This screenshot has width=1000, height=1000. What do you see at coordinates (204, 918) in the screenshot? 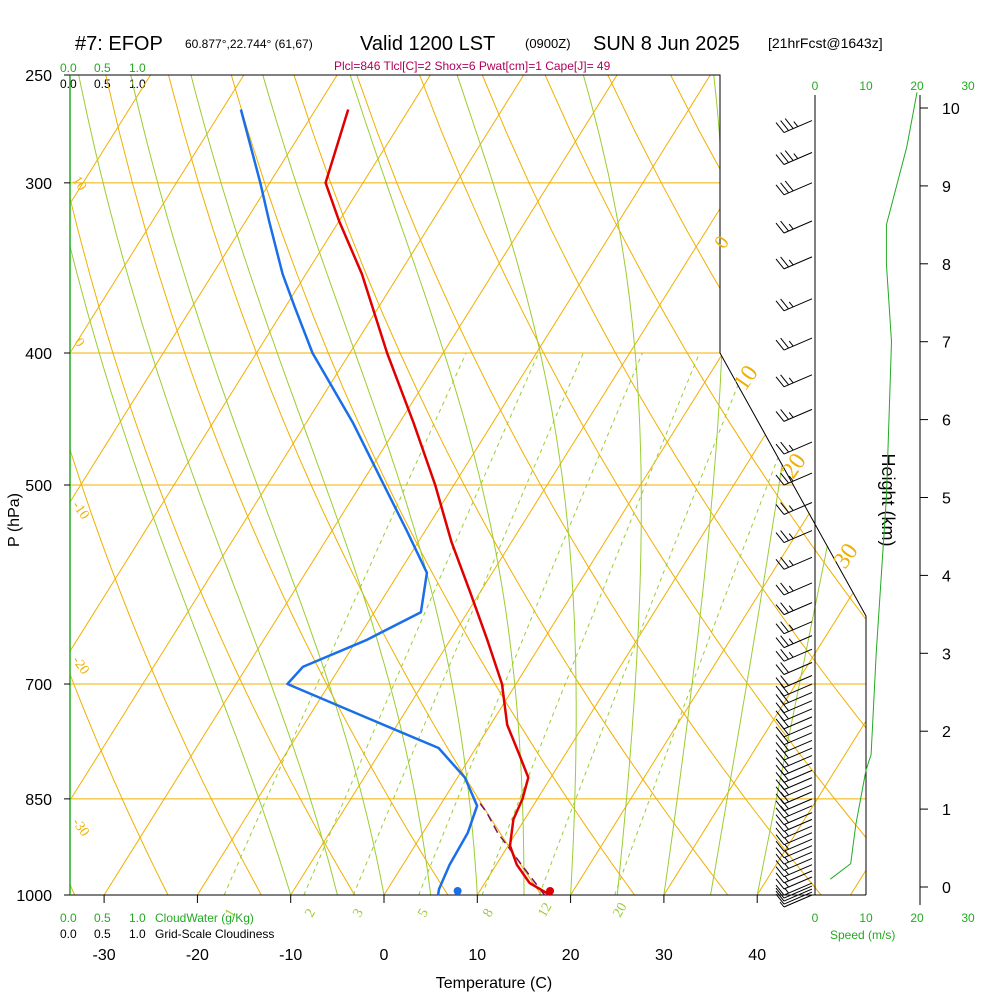
I see `cloudwater-label: CloudWater (g/Kg)` at bounding box center [204, 918].